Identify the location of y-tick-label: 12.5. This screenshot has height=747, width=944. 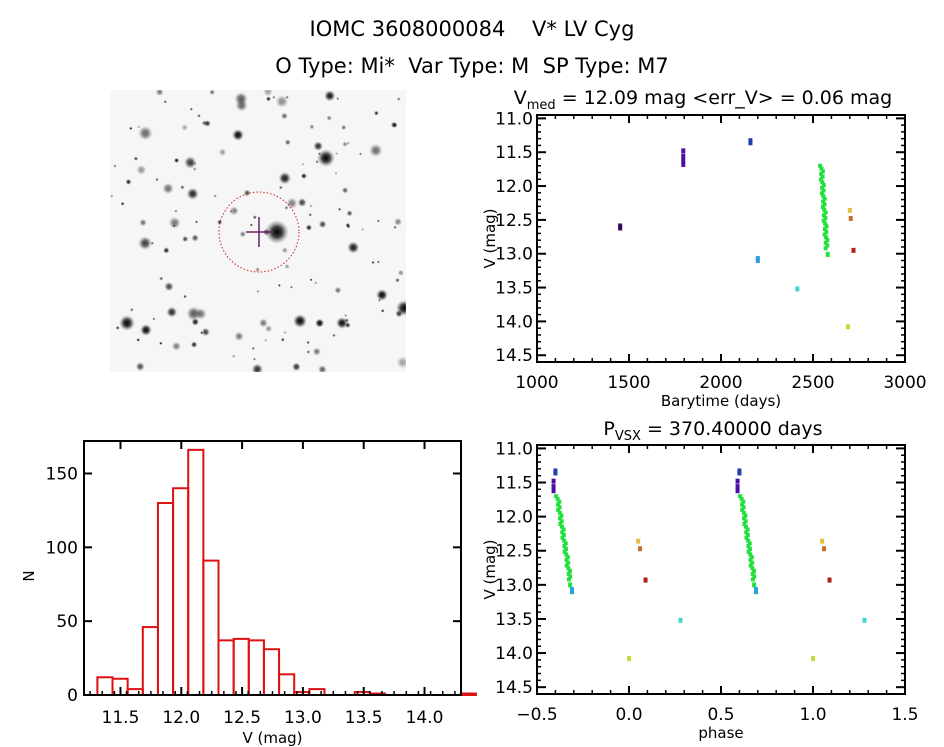
(514, 552).